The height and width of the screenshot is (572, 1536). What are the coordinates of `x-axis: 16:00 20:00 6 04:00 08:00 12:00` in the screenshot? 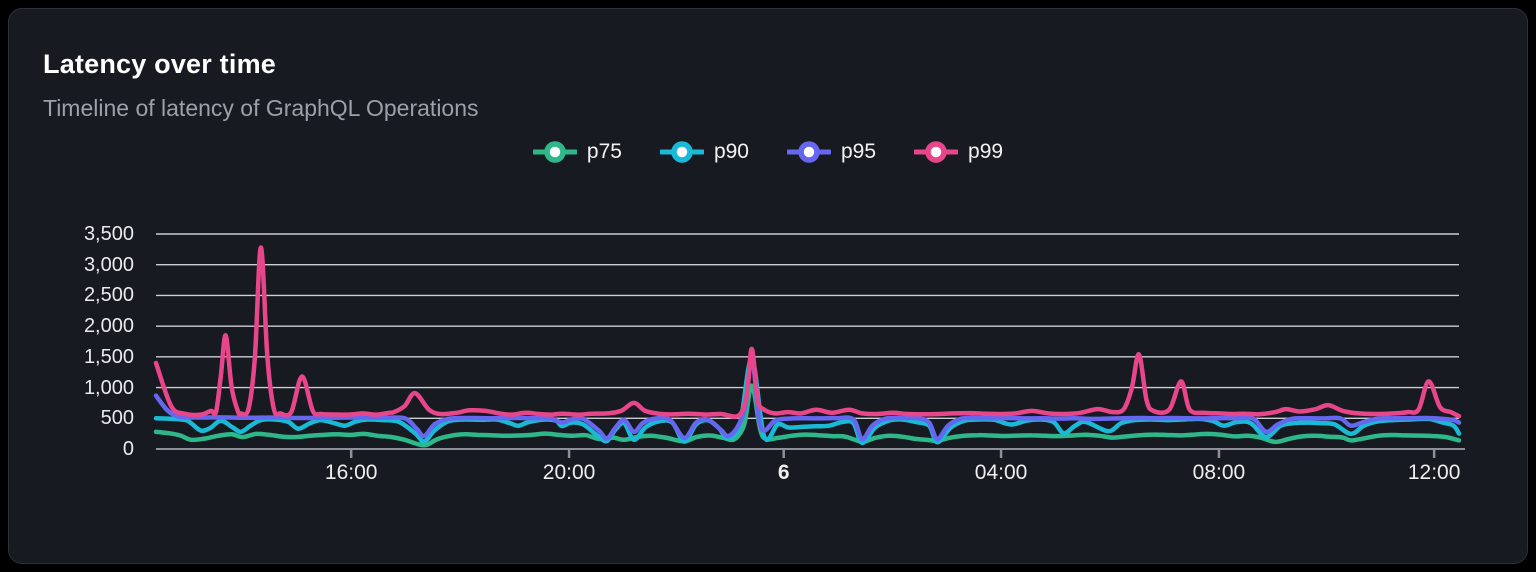 It's located at (808, 476).